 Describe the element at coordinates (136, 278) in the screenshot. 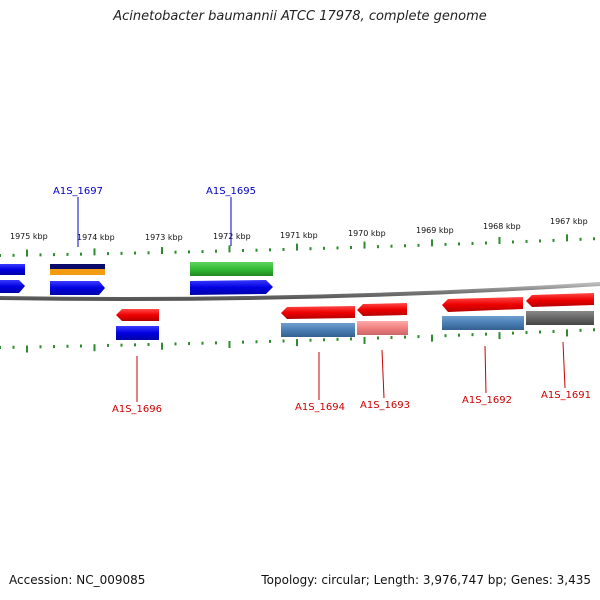

I see `forward-features` at that location.